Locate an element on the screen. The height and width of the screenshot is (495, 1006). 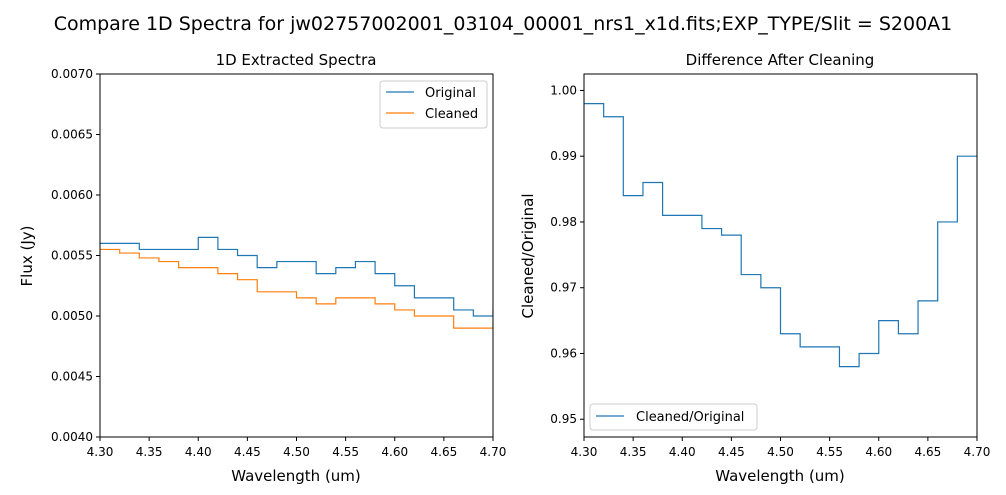
right-x-tick-label: 4.55 is located at coordinates (829, 452).